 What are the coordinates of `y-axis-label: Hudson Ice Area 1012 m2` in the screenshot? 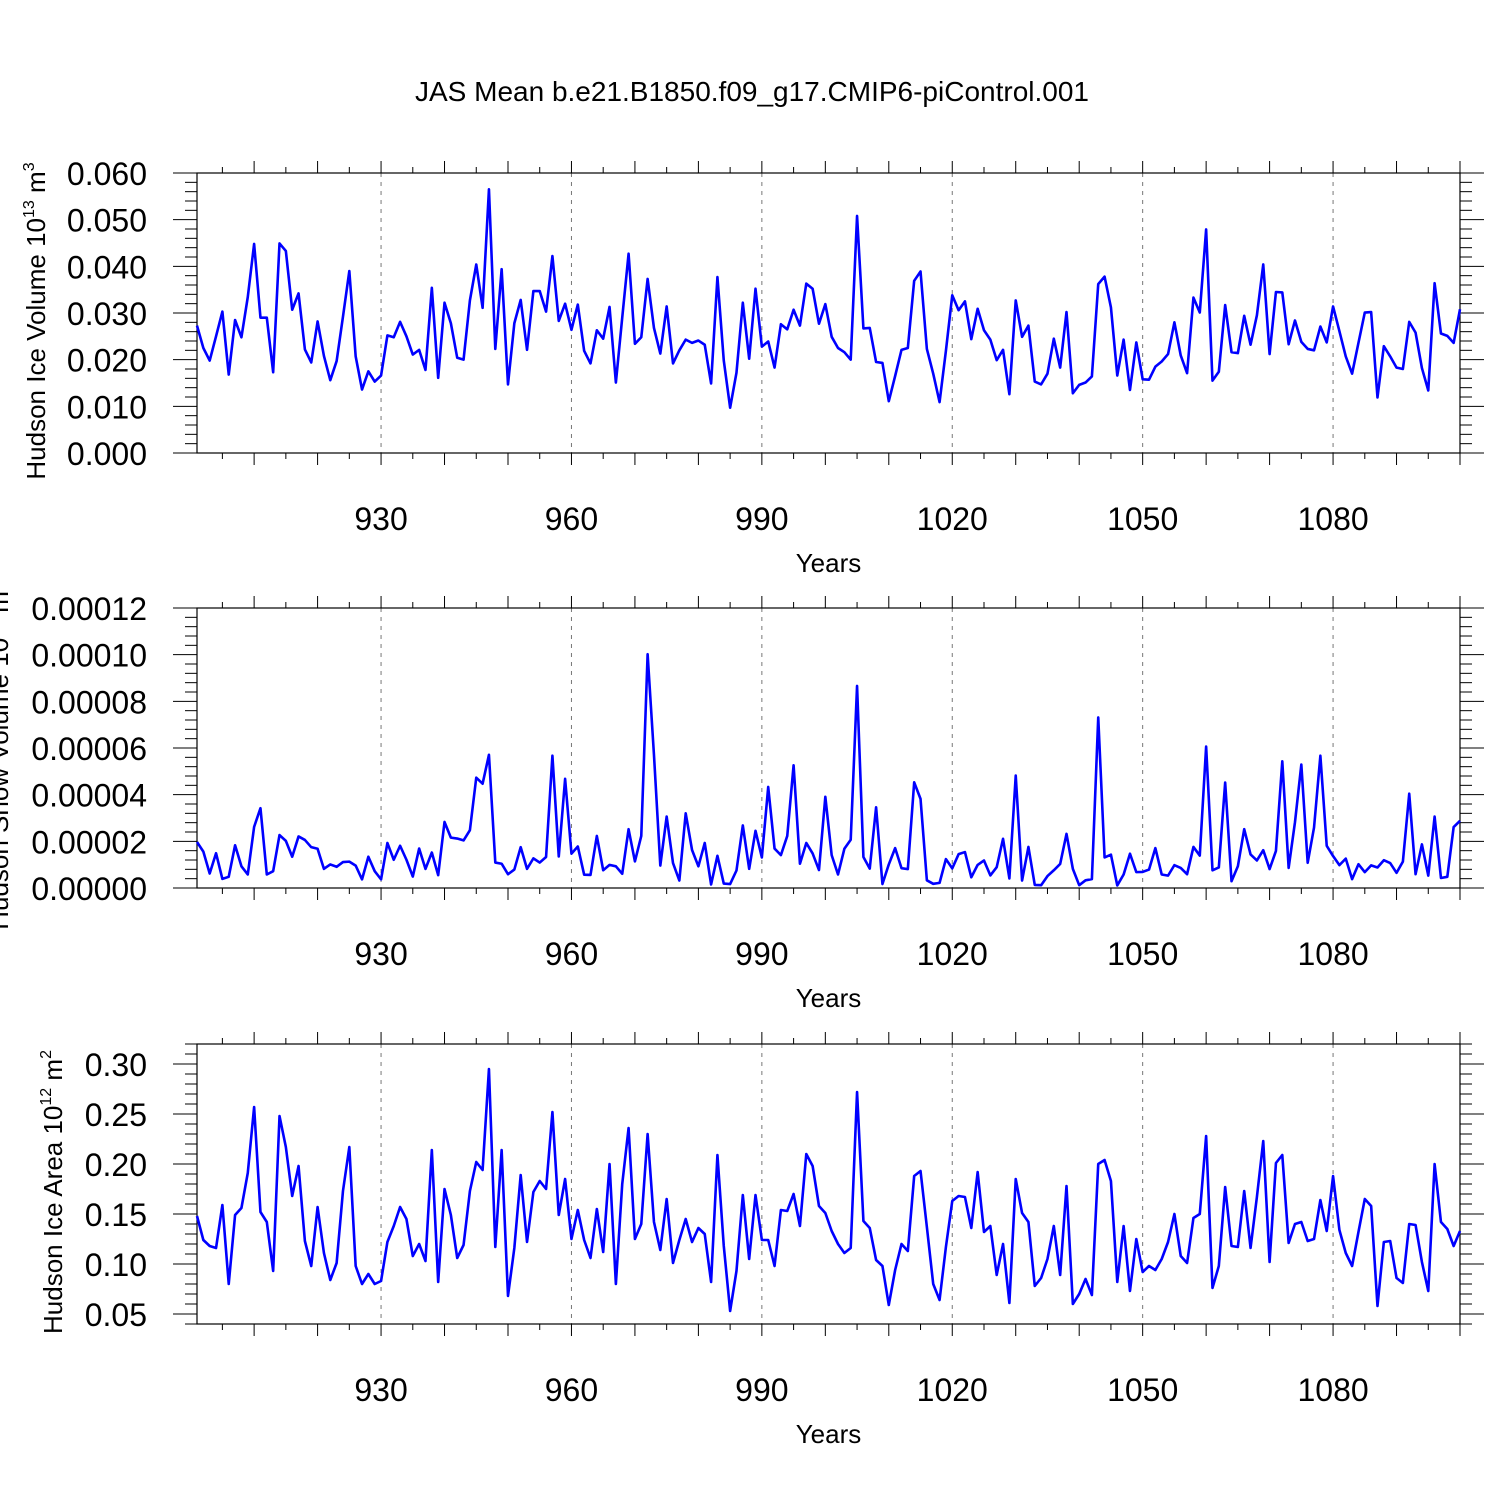 It's located at (53, 1192).